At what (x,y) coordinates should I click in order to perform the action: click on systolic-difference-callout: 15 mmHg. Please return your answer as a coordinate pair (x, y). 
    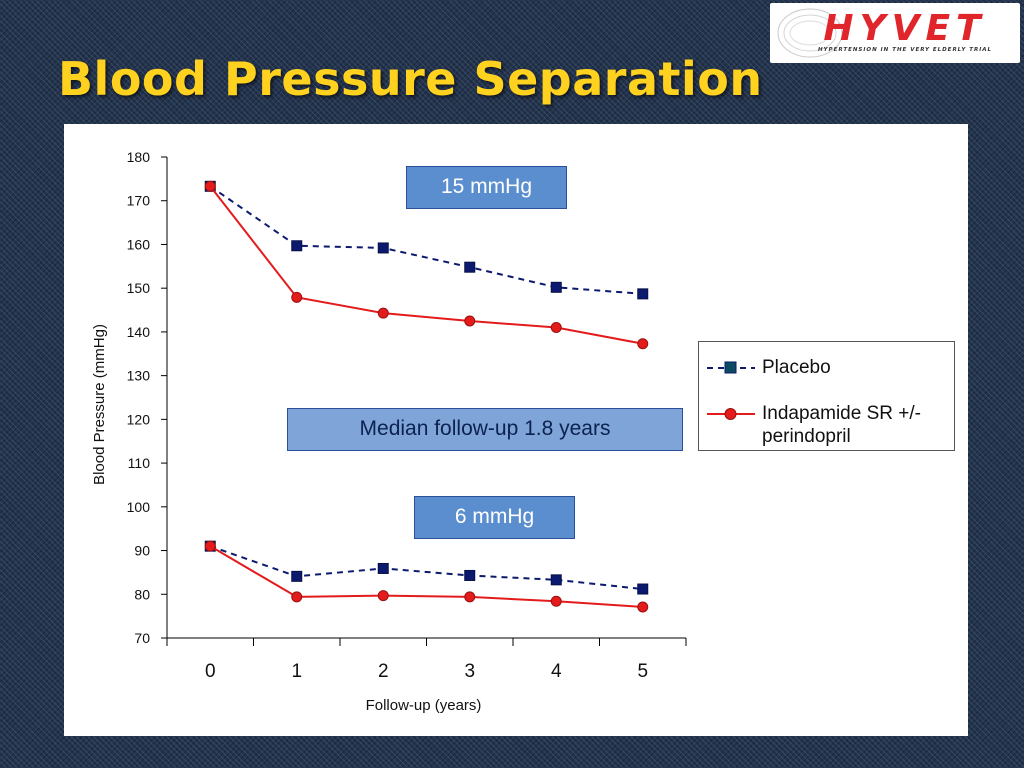
    Looking at the image, I should click on (486, 187).